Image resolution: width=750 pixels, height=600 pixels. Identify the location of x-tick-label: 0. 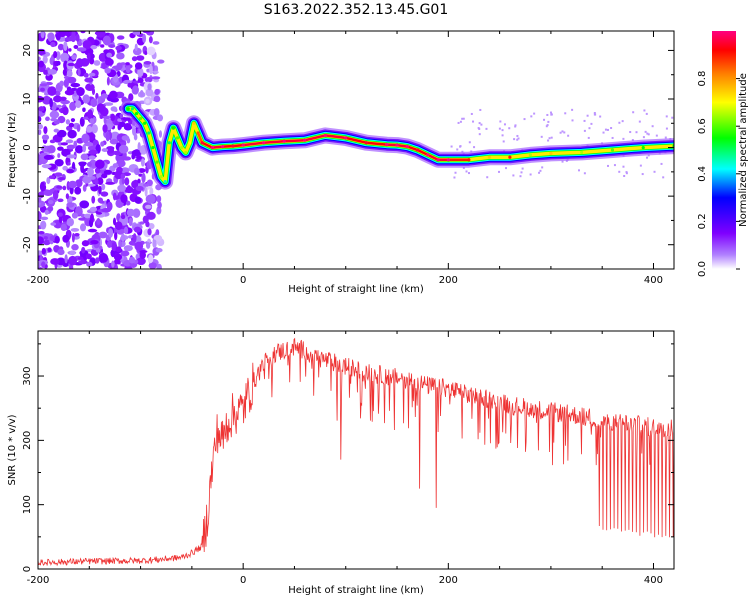
(243, 280).